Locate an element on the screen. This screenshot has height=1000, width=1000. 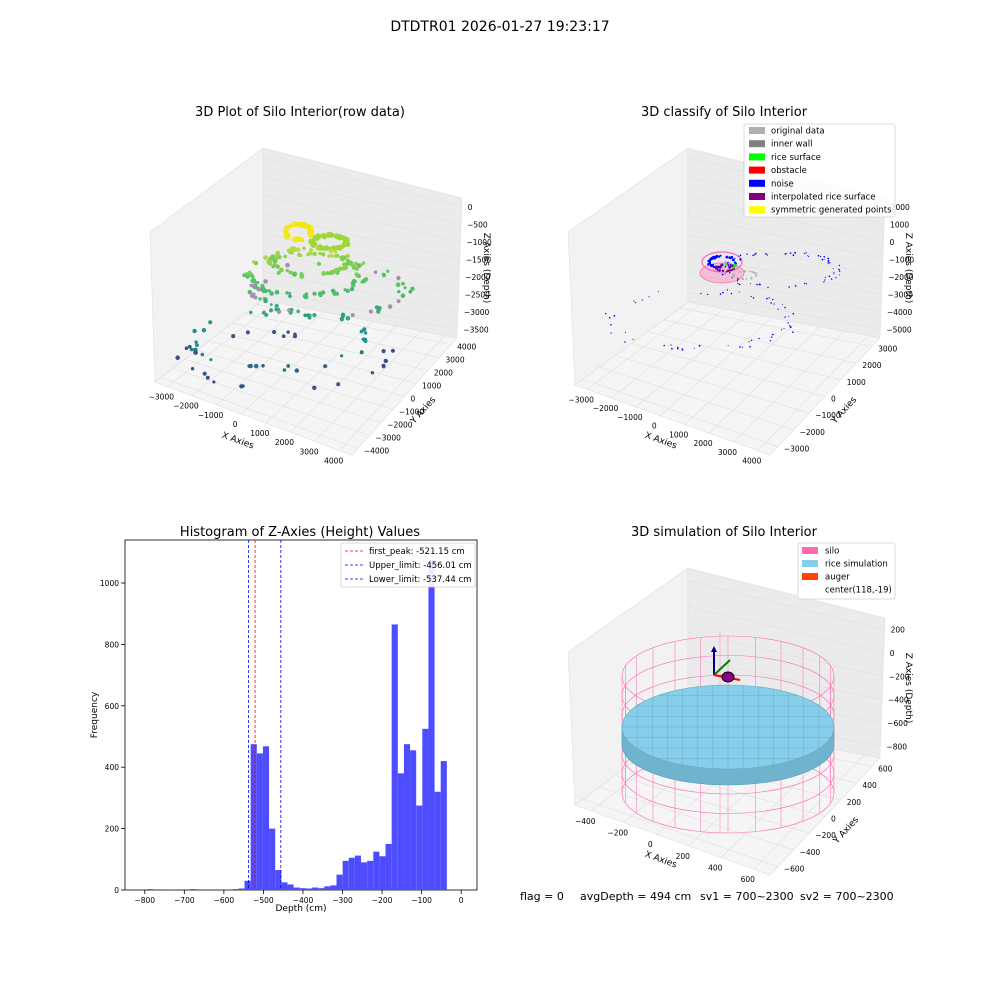
x-tick-label: −600 is located at coordinates (224, 900).